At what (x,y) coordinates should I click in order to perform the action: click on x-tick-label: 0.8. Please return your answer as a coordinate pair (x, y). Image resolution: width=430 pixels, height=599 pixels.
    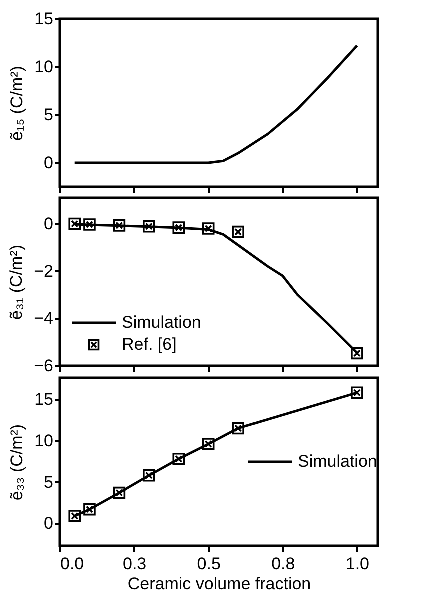
    Looking at the image, I should click on (284, 564).